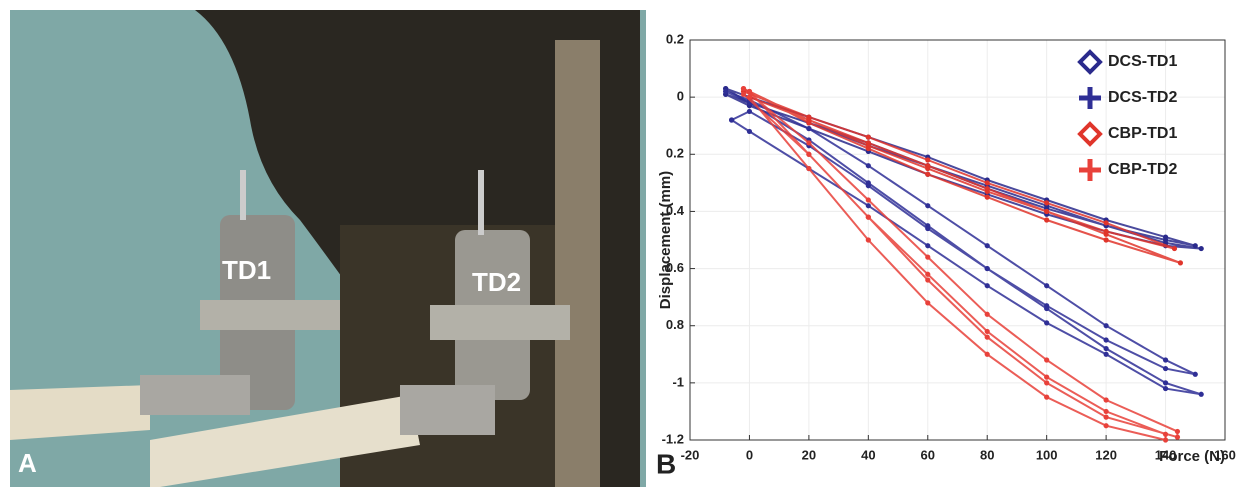 The image size is (1241, 492). Describe the element at coordinates (690, 454) in the screenshot. I see `x-tick-label: -20` at that location.